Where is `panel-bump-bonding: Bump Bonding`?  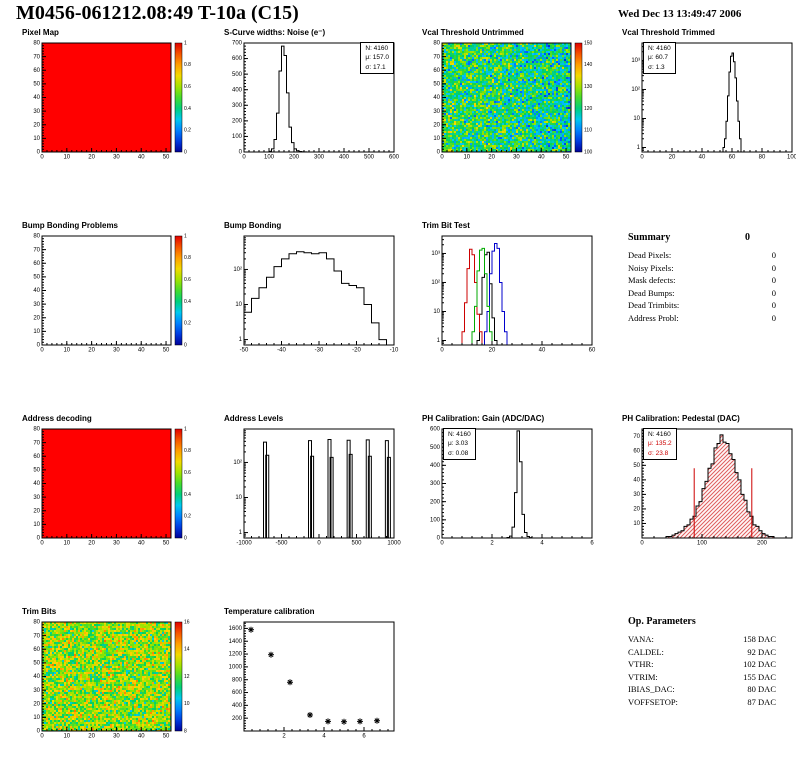
panel-bump-bonding: Bump Bonding is located at coordinates (310, 291).